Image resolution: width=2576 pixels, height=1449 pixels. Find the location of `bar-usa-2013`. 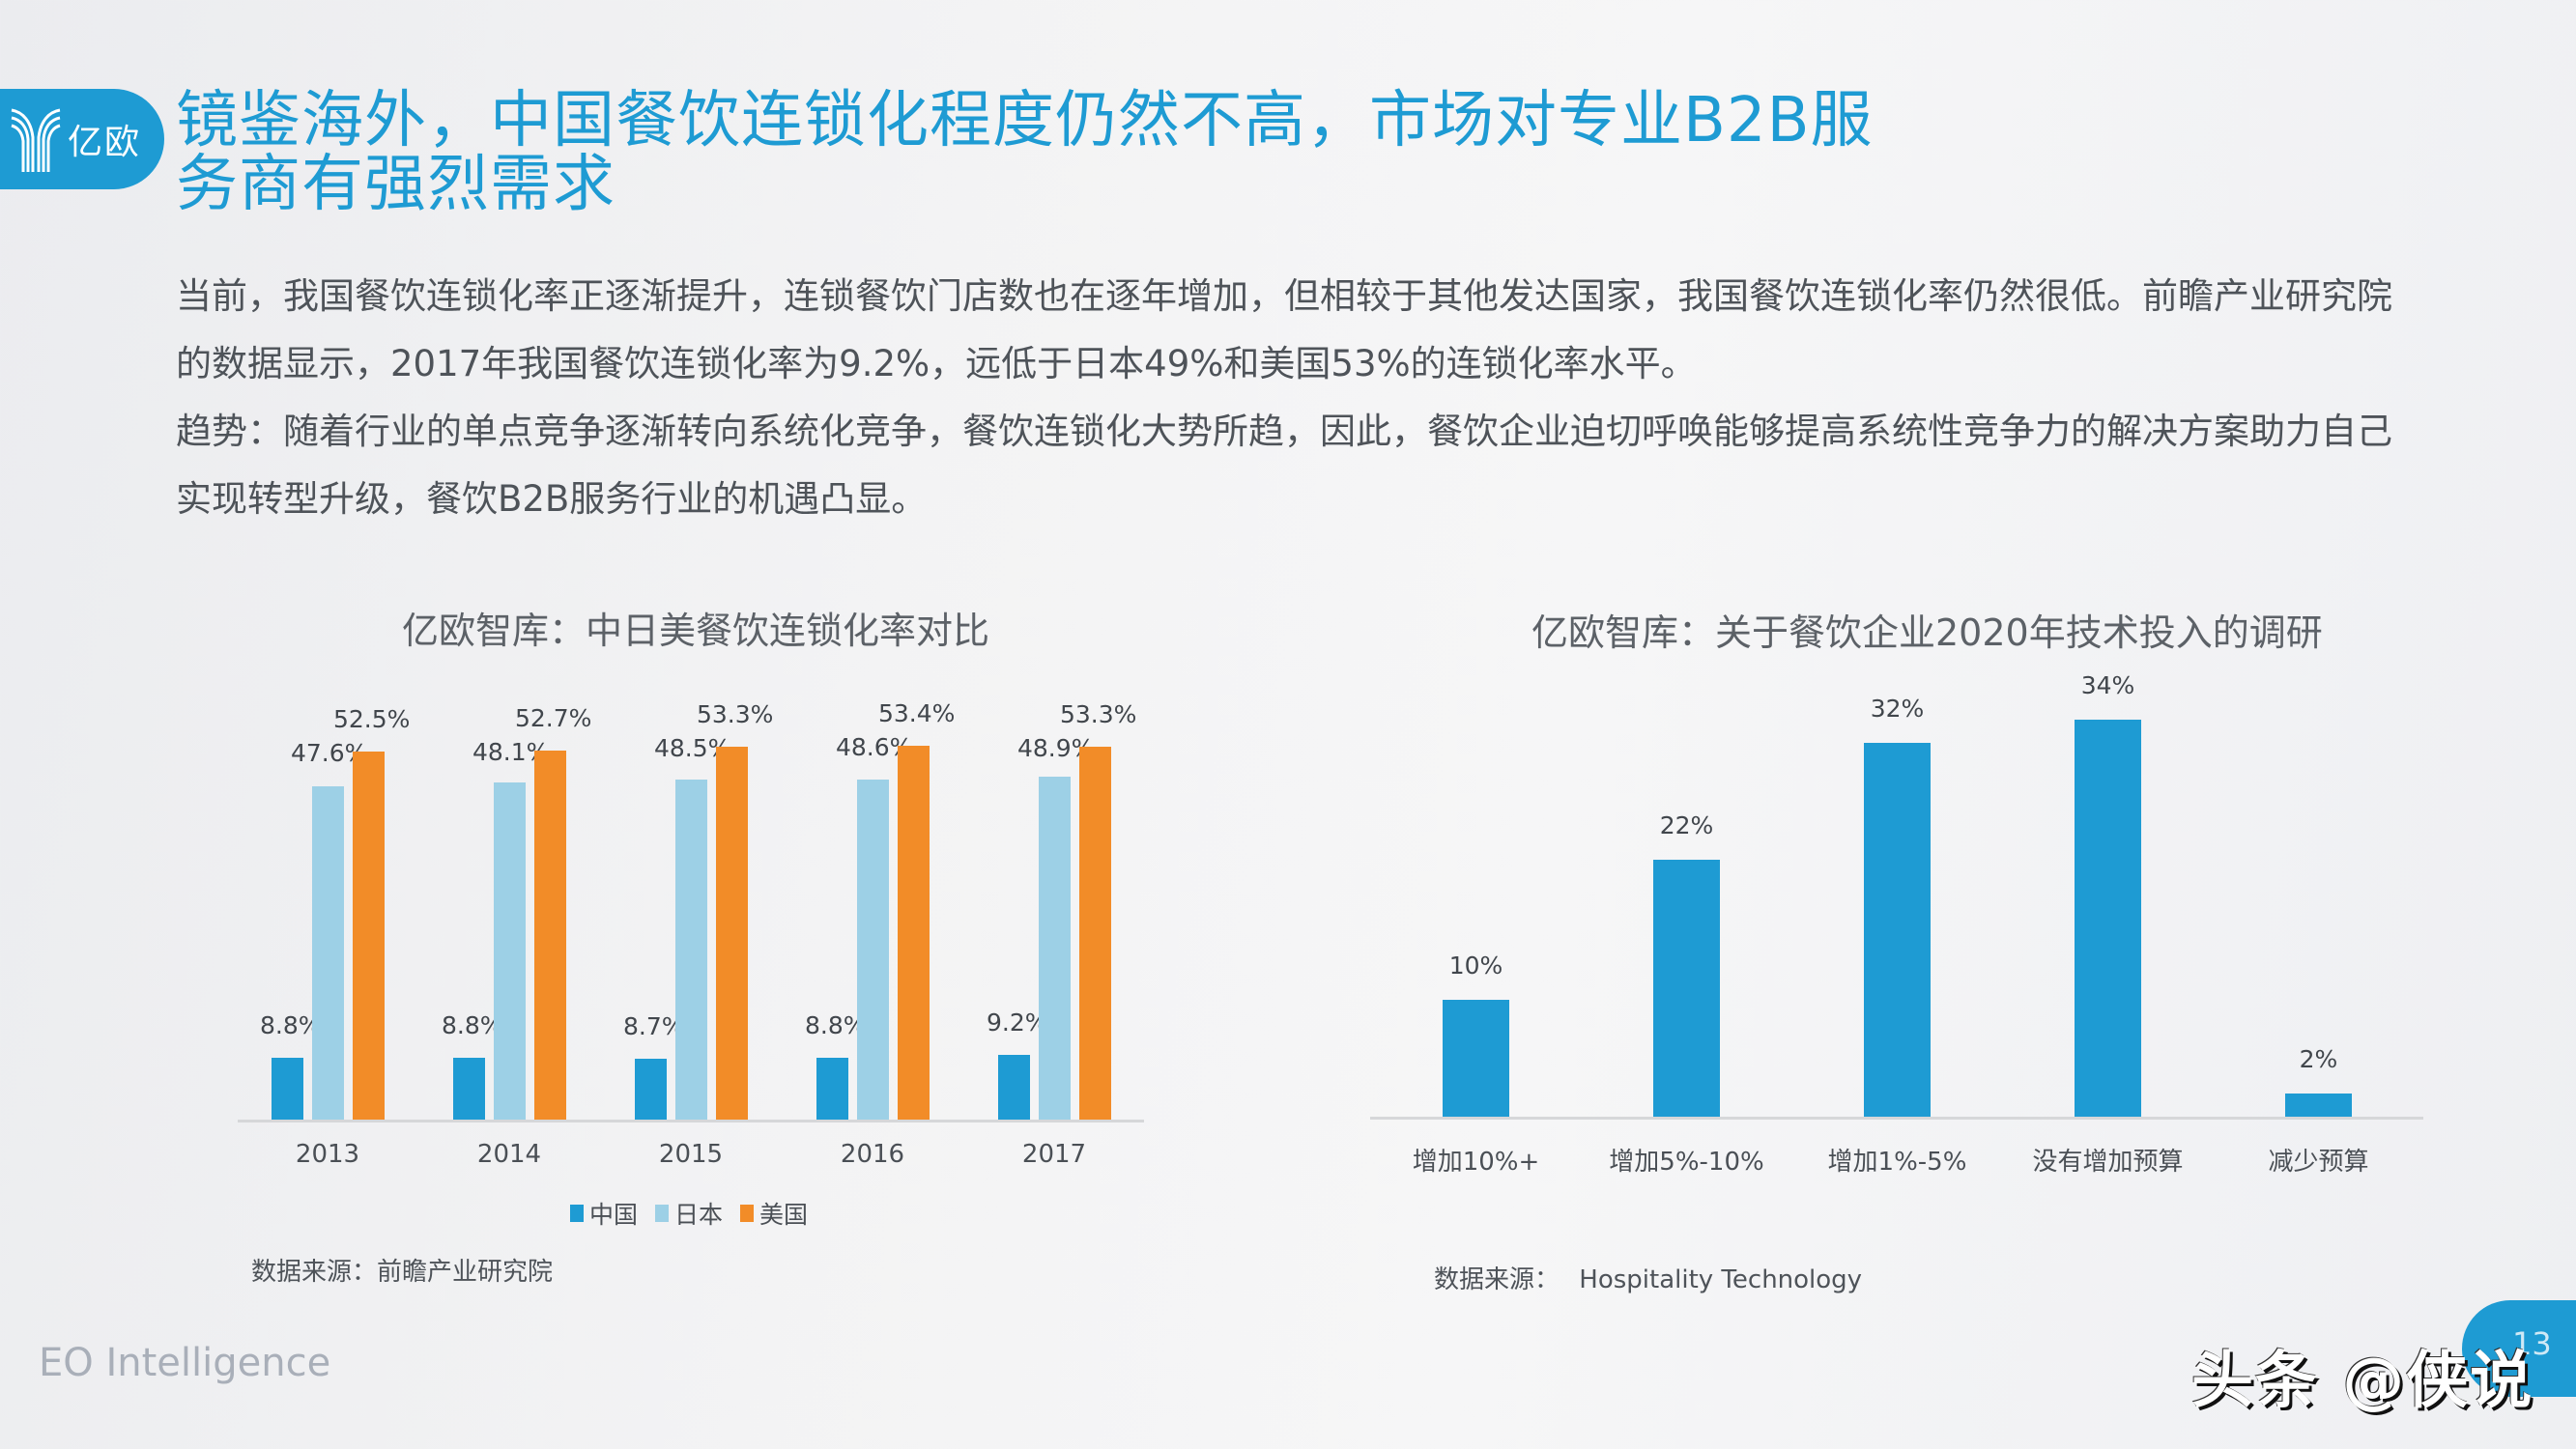

bar-usa-2013 is located at coordinates (369, 936).